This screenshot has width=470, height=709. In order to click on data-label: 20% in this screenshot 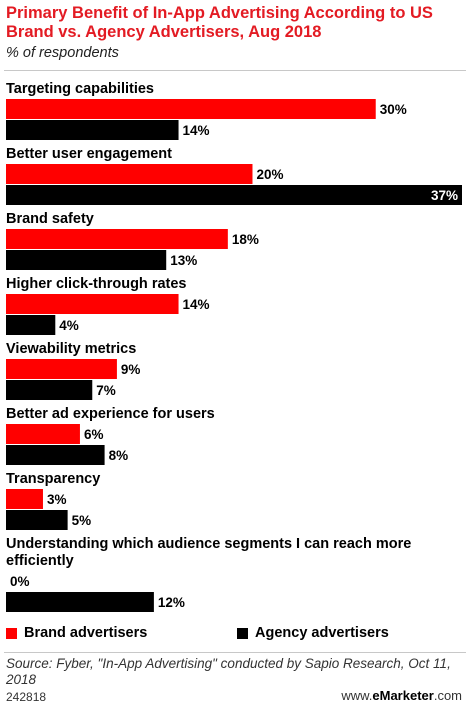, I will do `click(269, 174)`.